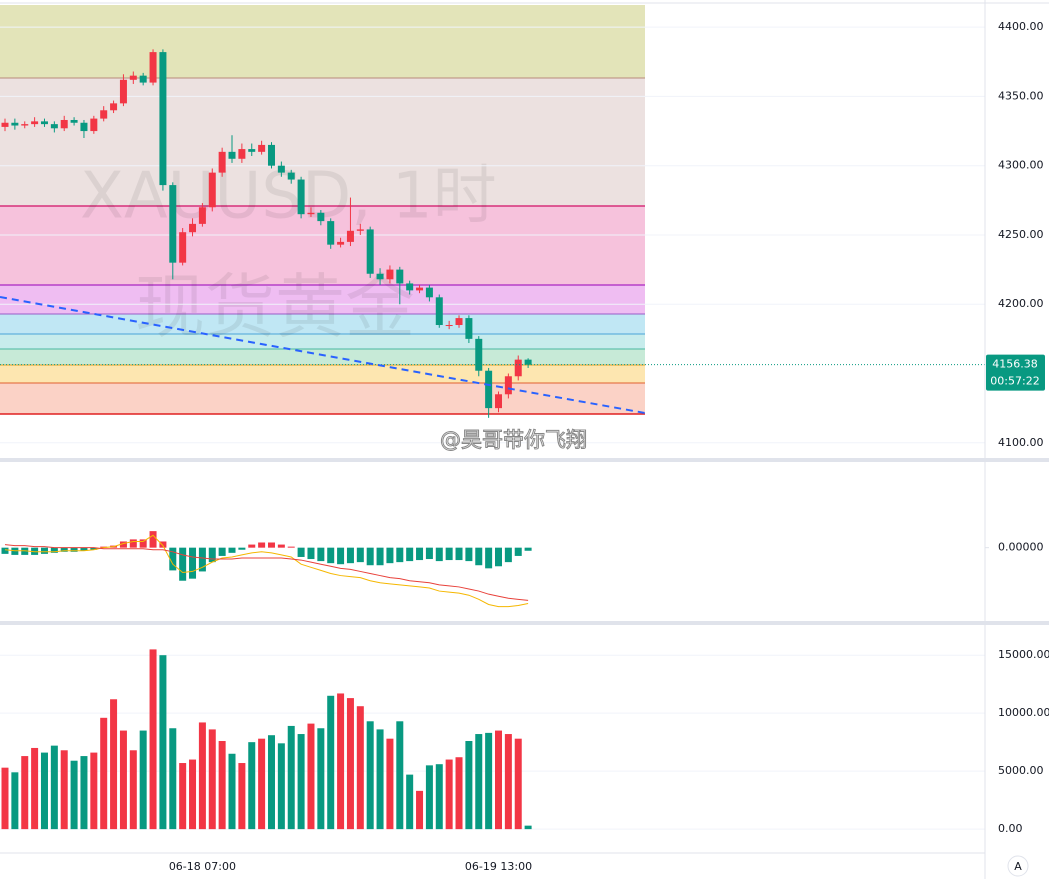  What do you see at coordinates (1021, 547) in the screenshot?
I see `y-tick-label: 0.00000` at bounding box center [1021, 547].